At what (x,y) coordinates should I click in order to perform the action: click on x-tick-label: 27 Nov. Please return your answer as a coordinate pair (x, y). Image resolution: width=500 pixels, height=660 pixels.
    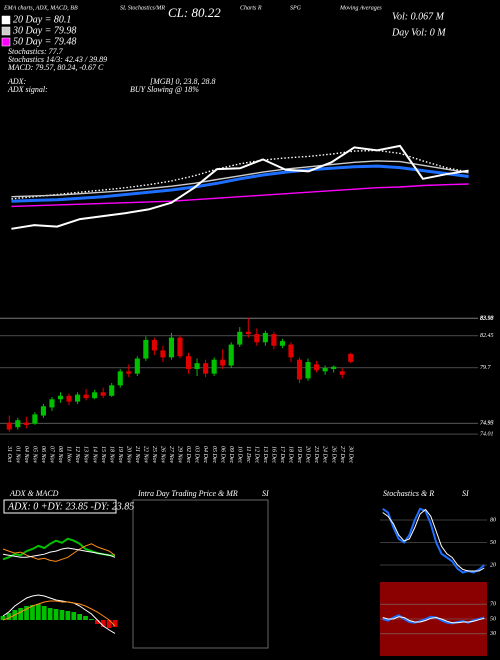
    Looking at the image, I should click on (171, 455).